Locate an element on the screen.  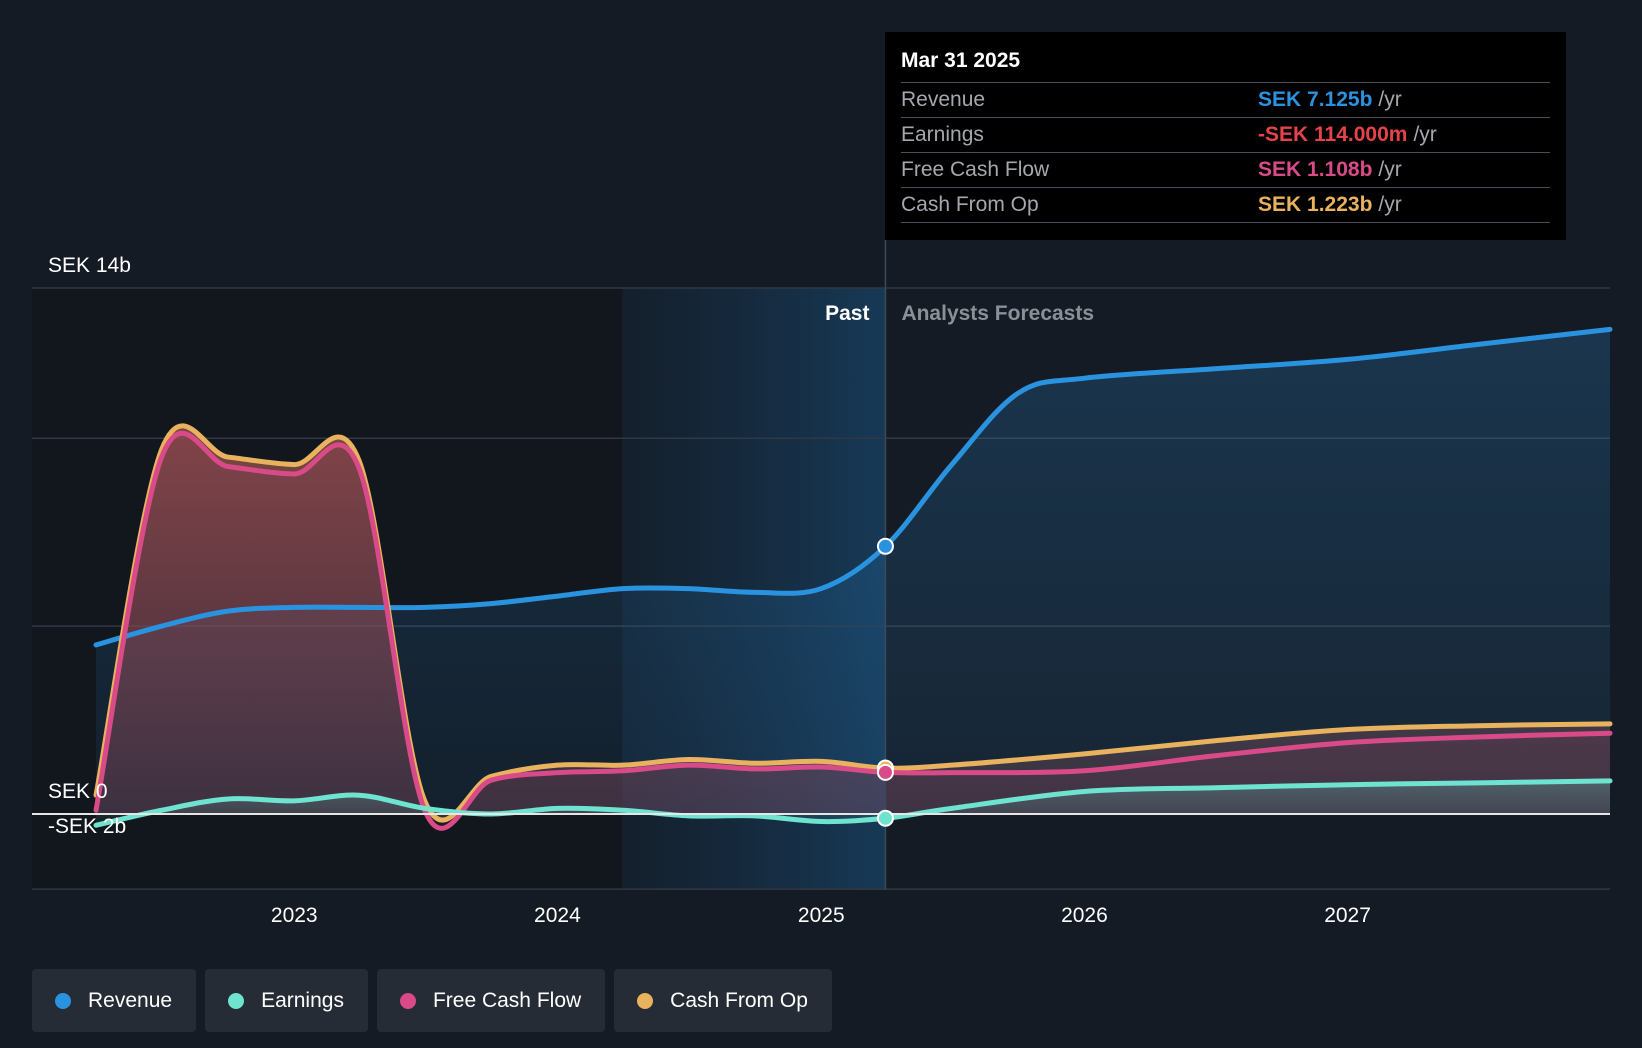
legend-cash-from-op-button: Cash From Op is located at coordinates (723, 1000).